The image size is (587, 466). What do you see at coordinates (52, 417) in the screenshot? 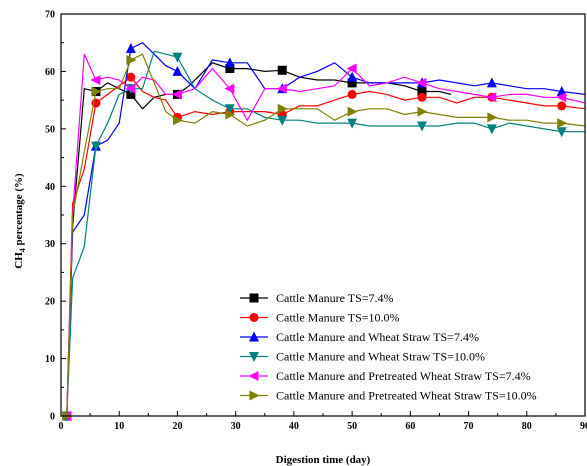
I see `y-tick-label: 0` at bounding box center [52, 417].